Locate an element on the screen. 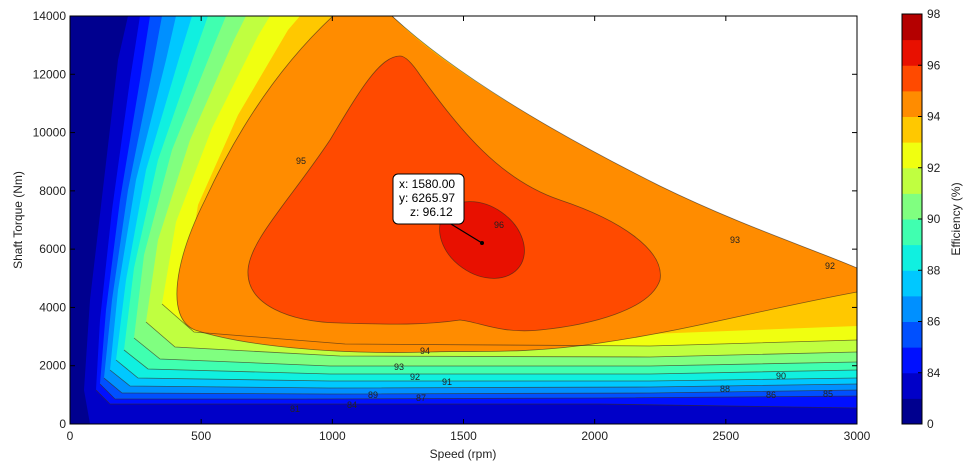 Image resolution: width=970 pixels, height=468 pixels. contour-label: 81 is located at coordinates (295, 409).